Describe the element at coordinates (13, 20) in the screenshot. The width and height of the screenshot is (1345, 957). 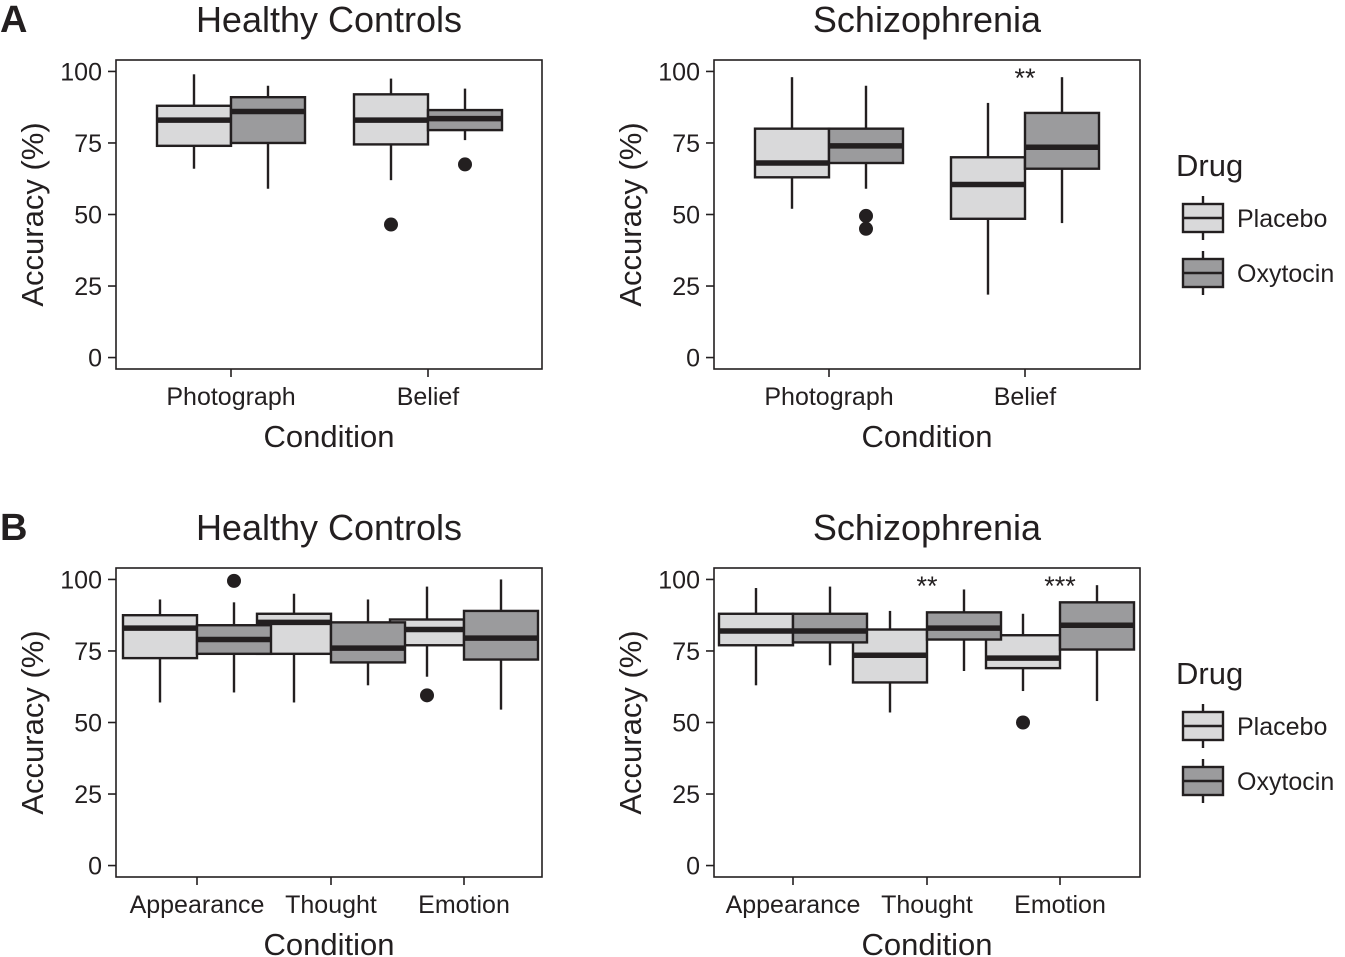
I see `row-label-a: A` at that location.